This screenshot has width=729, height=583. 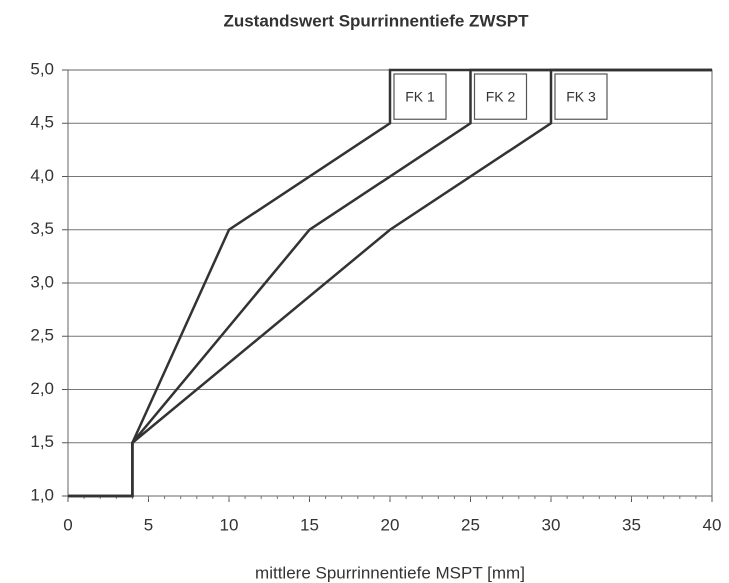 What do you see at coordinates (42, 175) in the screenshot?
I see `y-tick-label: 4,0` at bounding box center [42, 175].